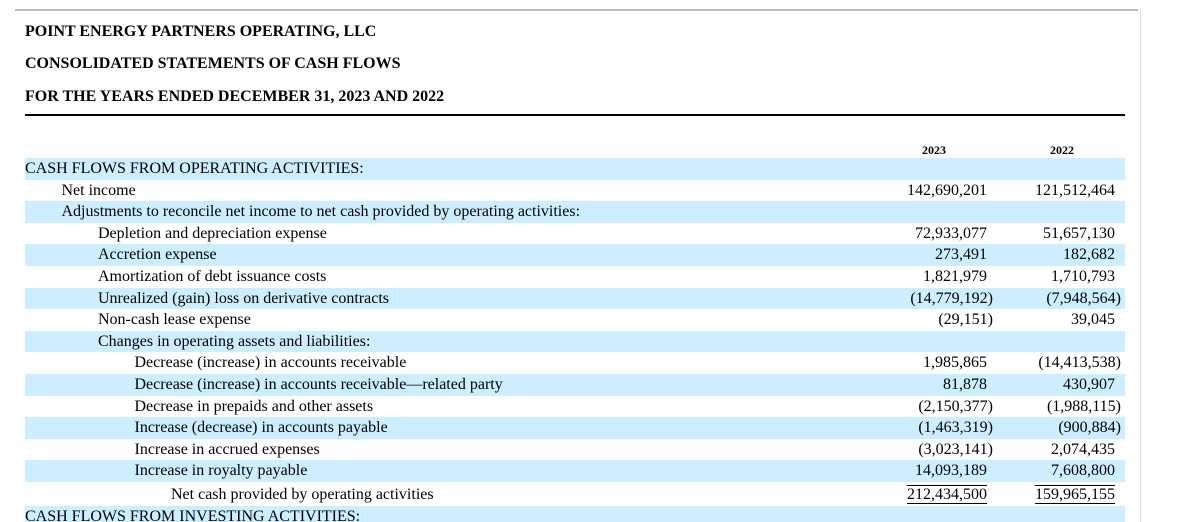 This screenshot has height=522, width=1178. What do you see at coordinates (1062, 150) in the screenshot?
I see `column-header: 2022` at bounding box center [1062, 150].